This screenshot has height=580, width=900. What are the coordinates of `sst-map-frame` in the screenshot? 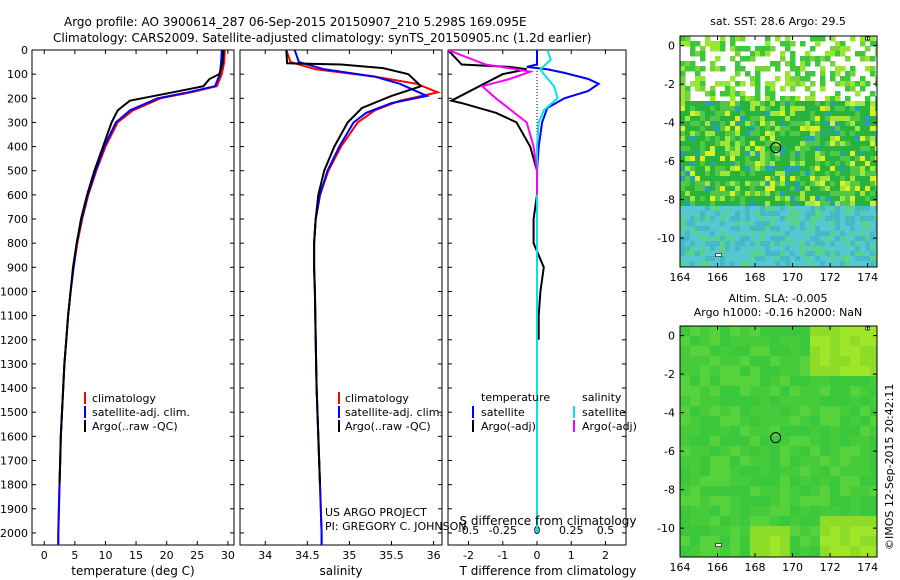 It's located at (778, 151).